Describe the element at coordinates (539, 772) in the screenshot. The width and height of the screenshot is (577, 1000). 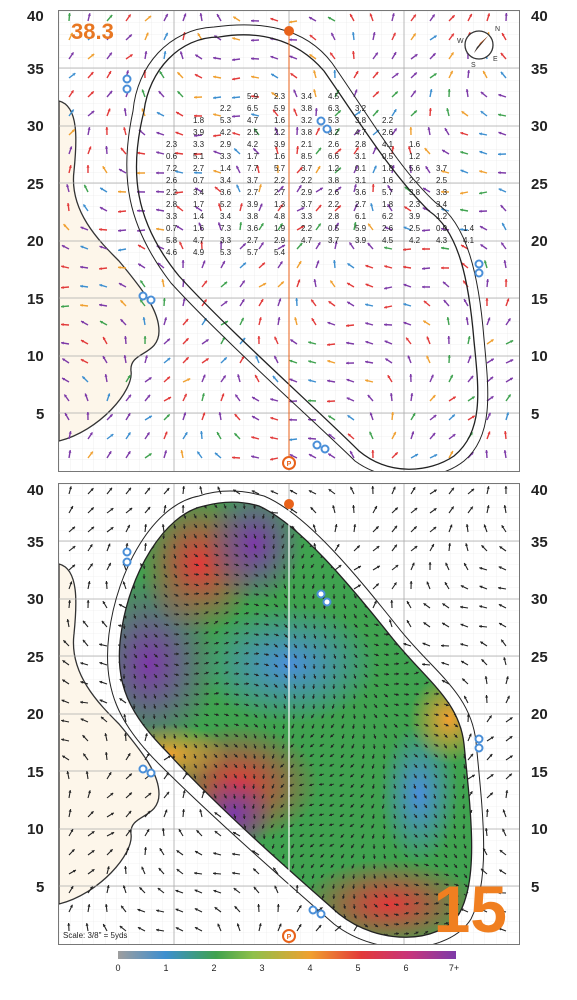
I see `y-tick-15: 15` at that location.